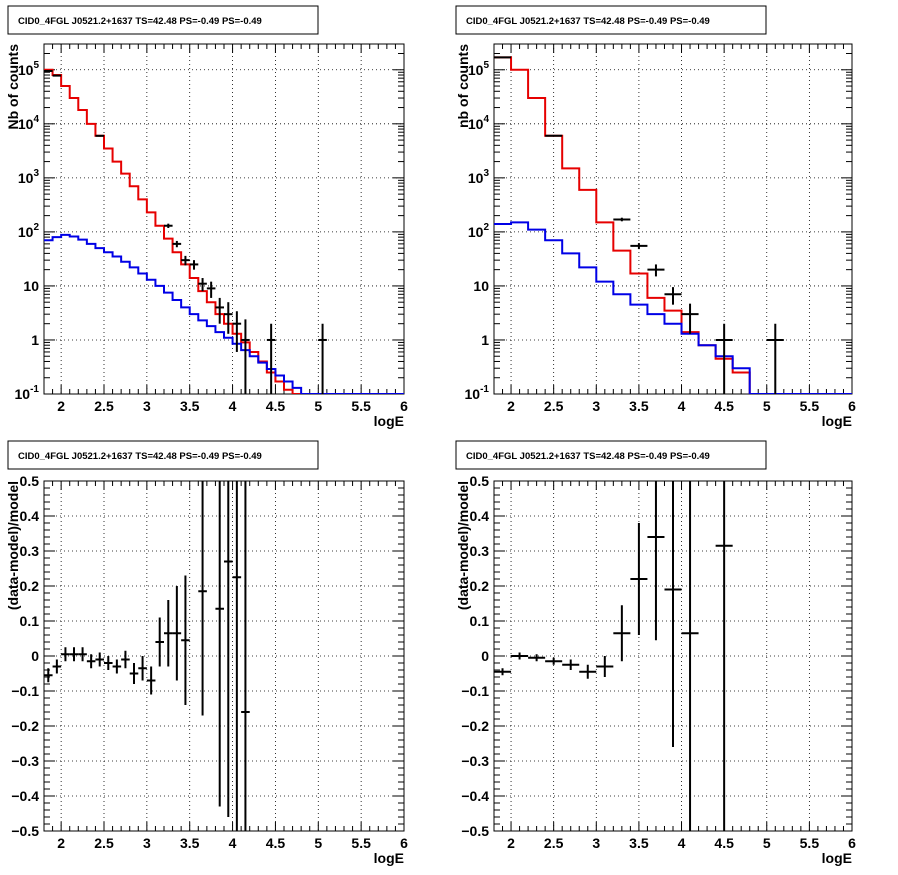 This screenshot has width=898, height=875. I want to click on y-axis-label: Nb of counts, so click(13, 87).